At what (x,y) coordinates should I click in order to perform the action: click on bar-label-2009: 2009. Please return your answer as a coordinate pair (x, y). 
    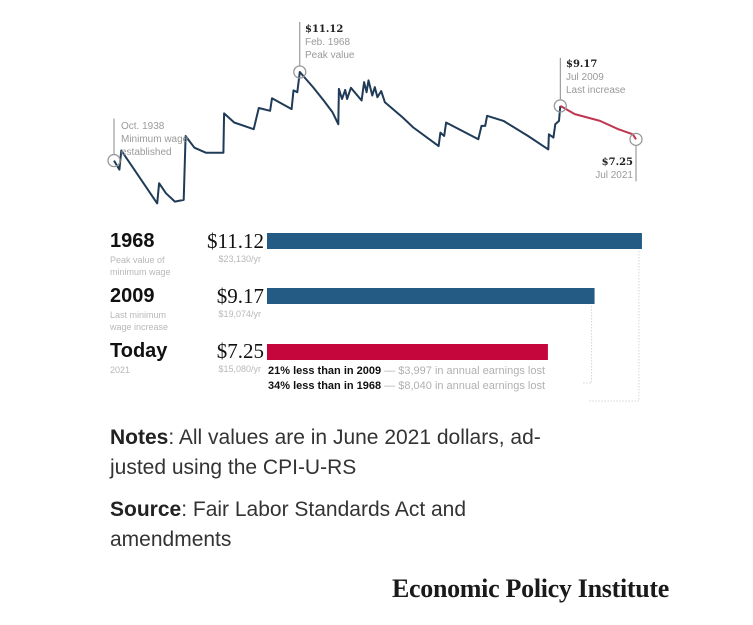
    Looking at the image, I should click on (132, 296).